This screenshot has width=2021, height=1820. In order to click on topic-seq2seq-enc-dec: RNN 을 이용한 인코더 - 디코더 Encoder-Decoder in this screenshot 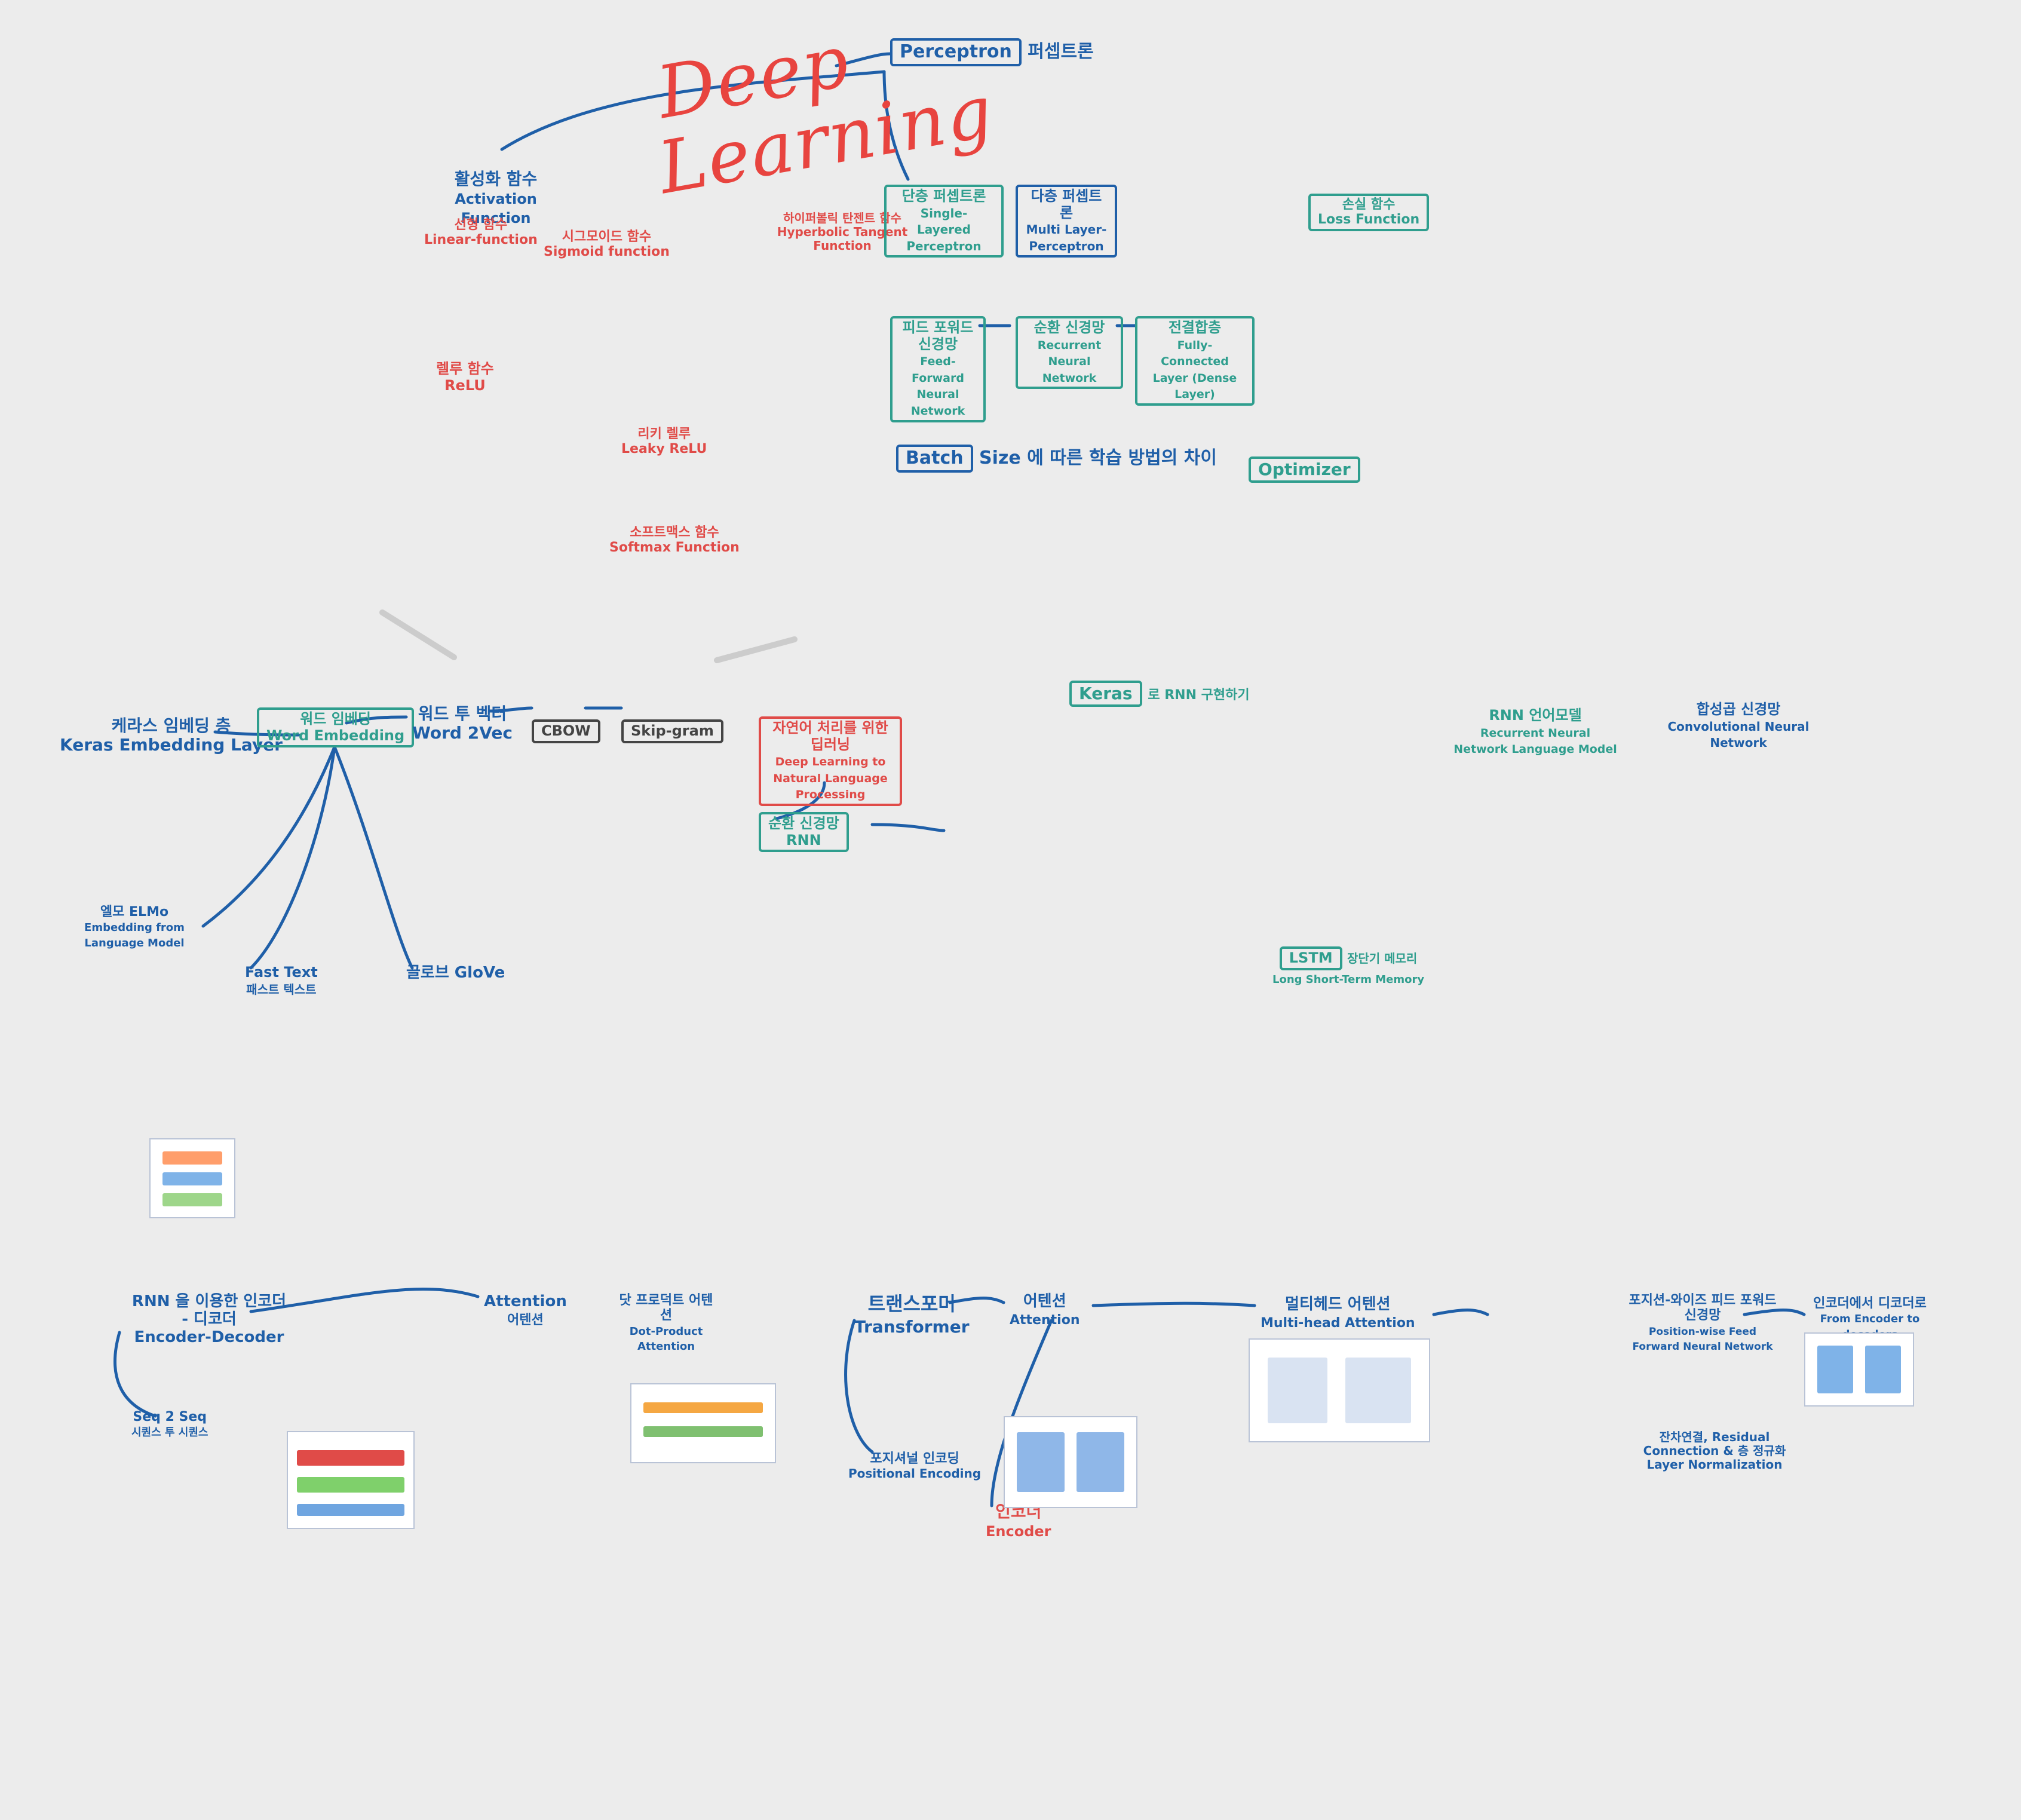, I will do `click(209, 1320)`.